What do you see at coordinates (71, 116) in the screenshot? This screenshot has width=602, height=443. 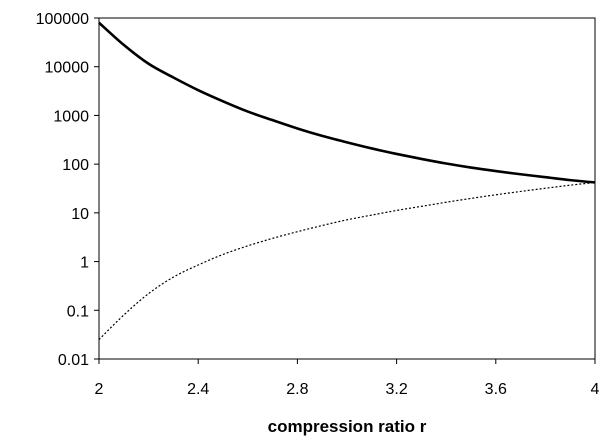 I see `y-tick-label: 1000` at bounding box center [71, 116].